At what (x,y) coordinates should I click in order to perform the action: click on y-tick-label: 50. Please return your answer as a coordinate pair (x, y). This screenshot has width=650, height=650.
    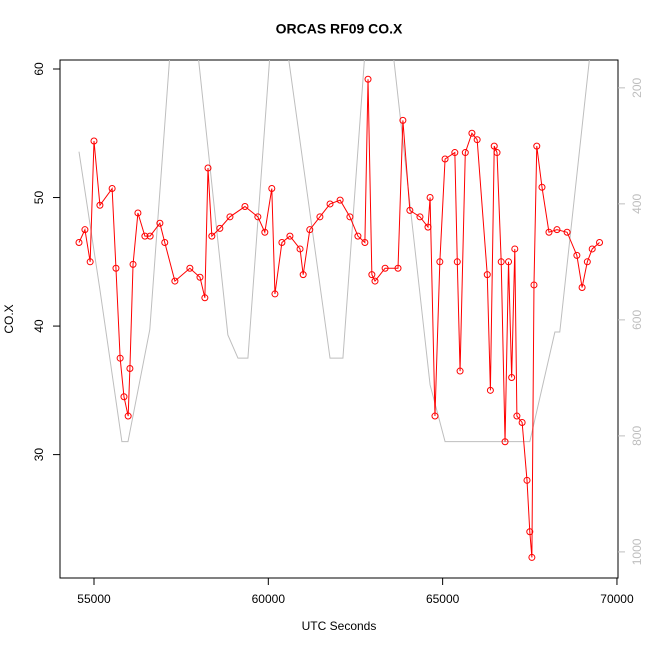
    Looking at the image, I should click on (39, 198).